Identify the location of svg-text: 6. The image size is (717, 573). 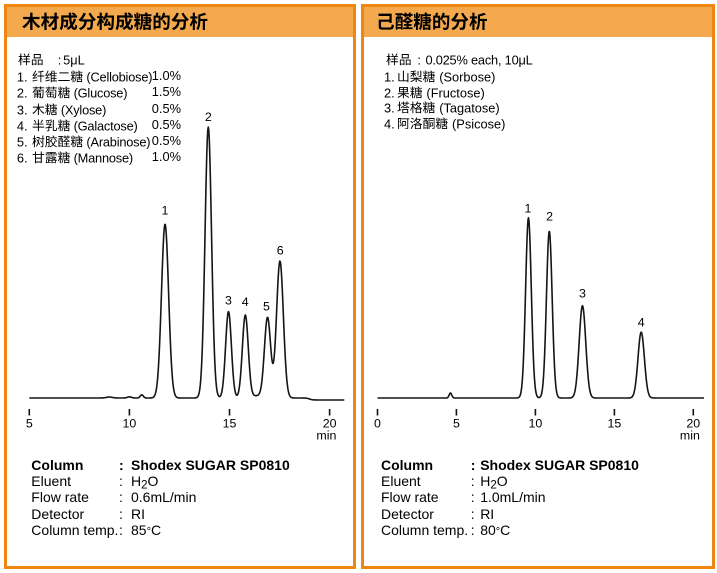
(280, 250).